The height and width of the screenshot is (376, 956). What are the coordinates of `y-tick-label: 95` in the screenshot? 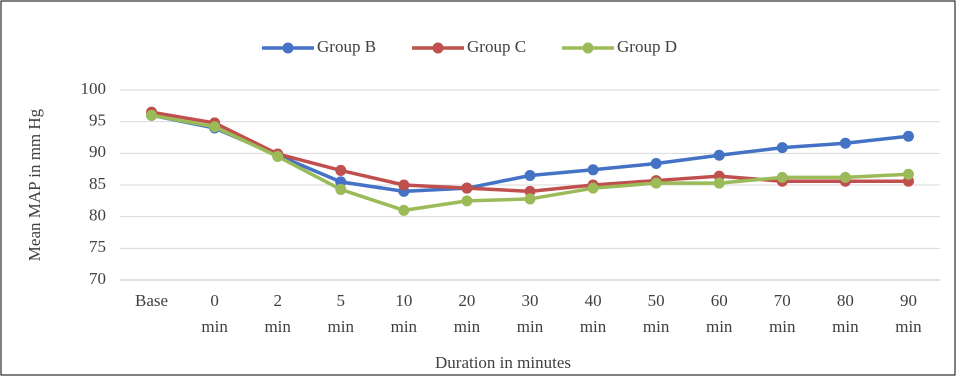 It's located at (97, 120).